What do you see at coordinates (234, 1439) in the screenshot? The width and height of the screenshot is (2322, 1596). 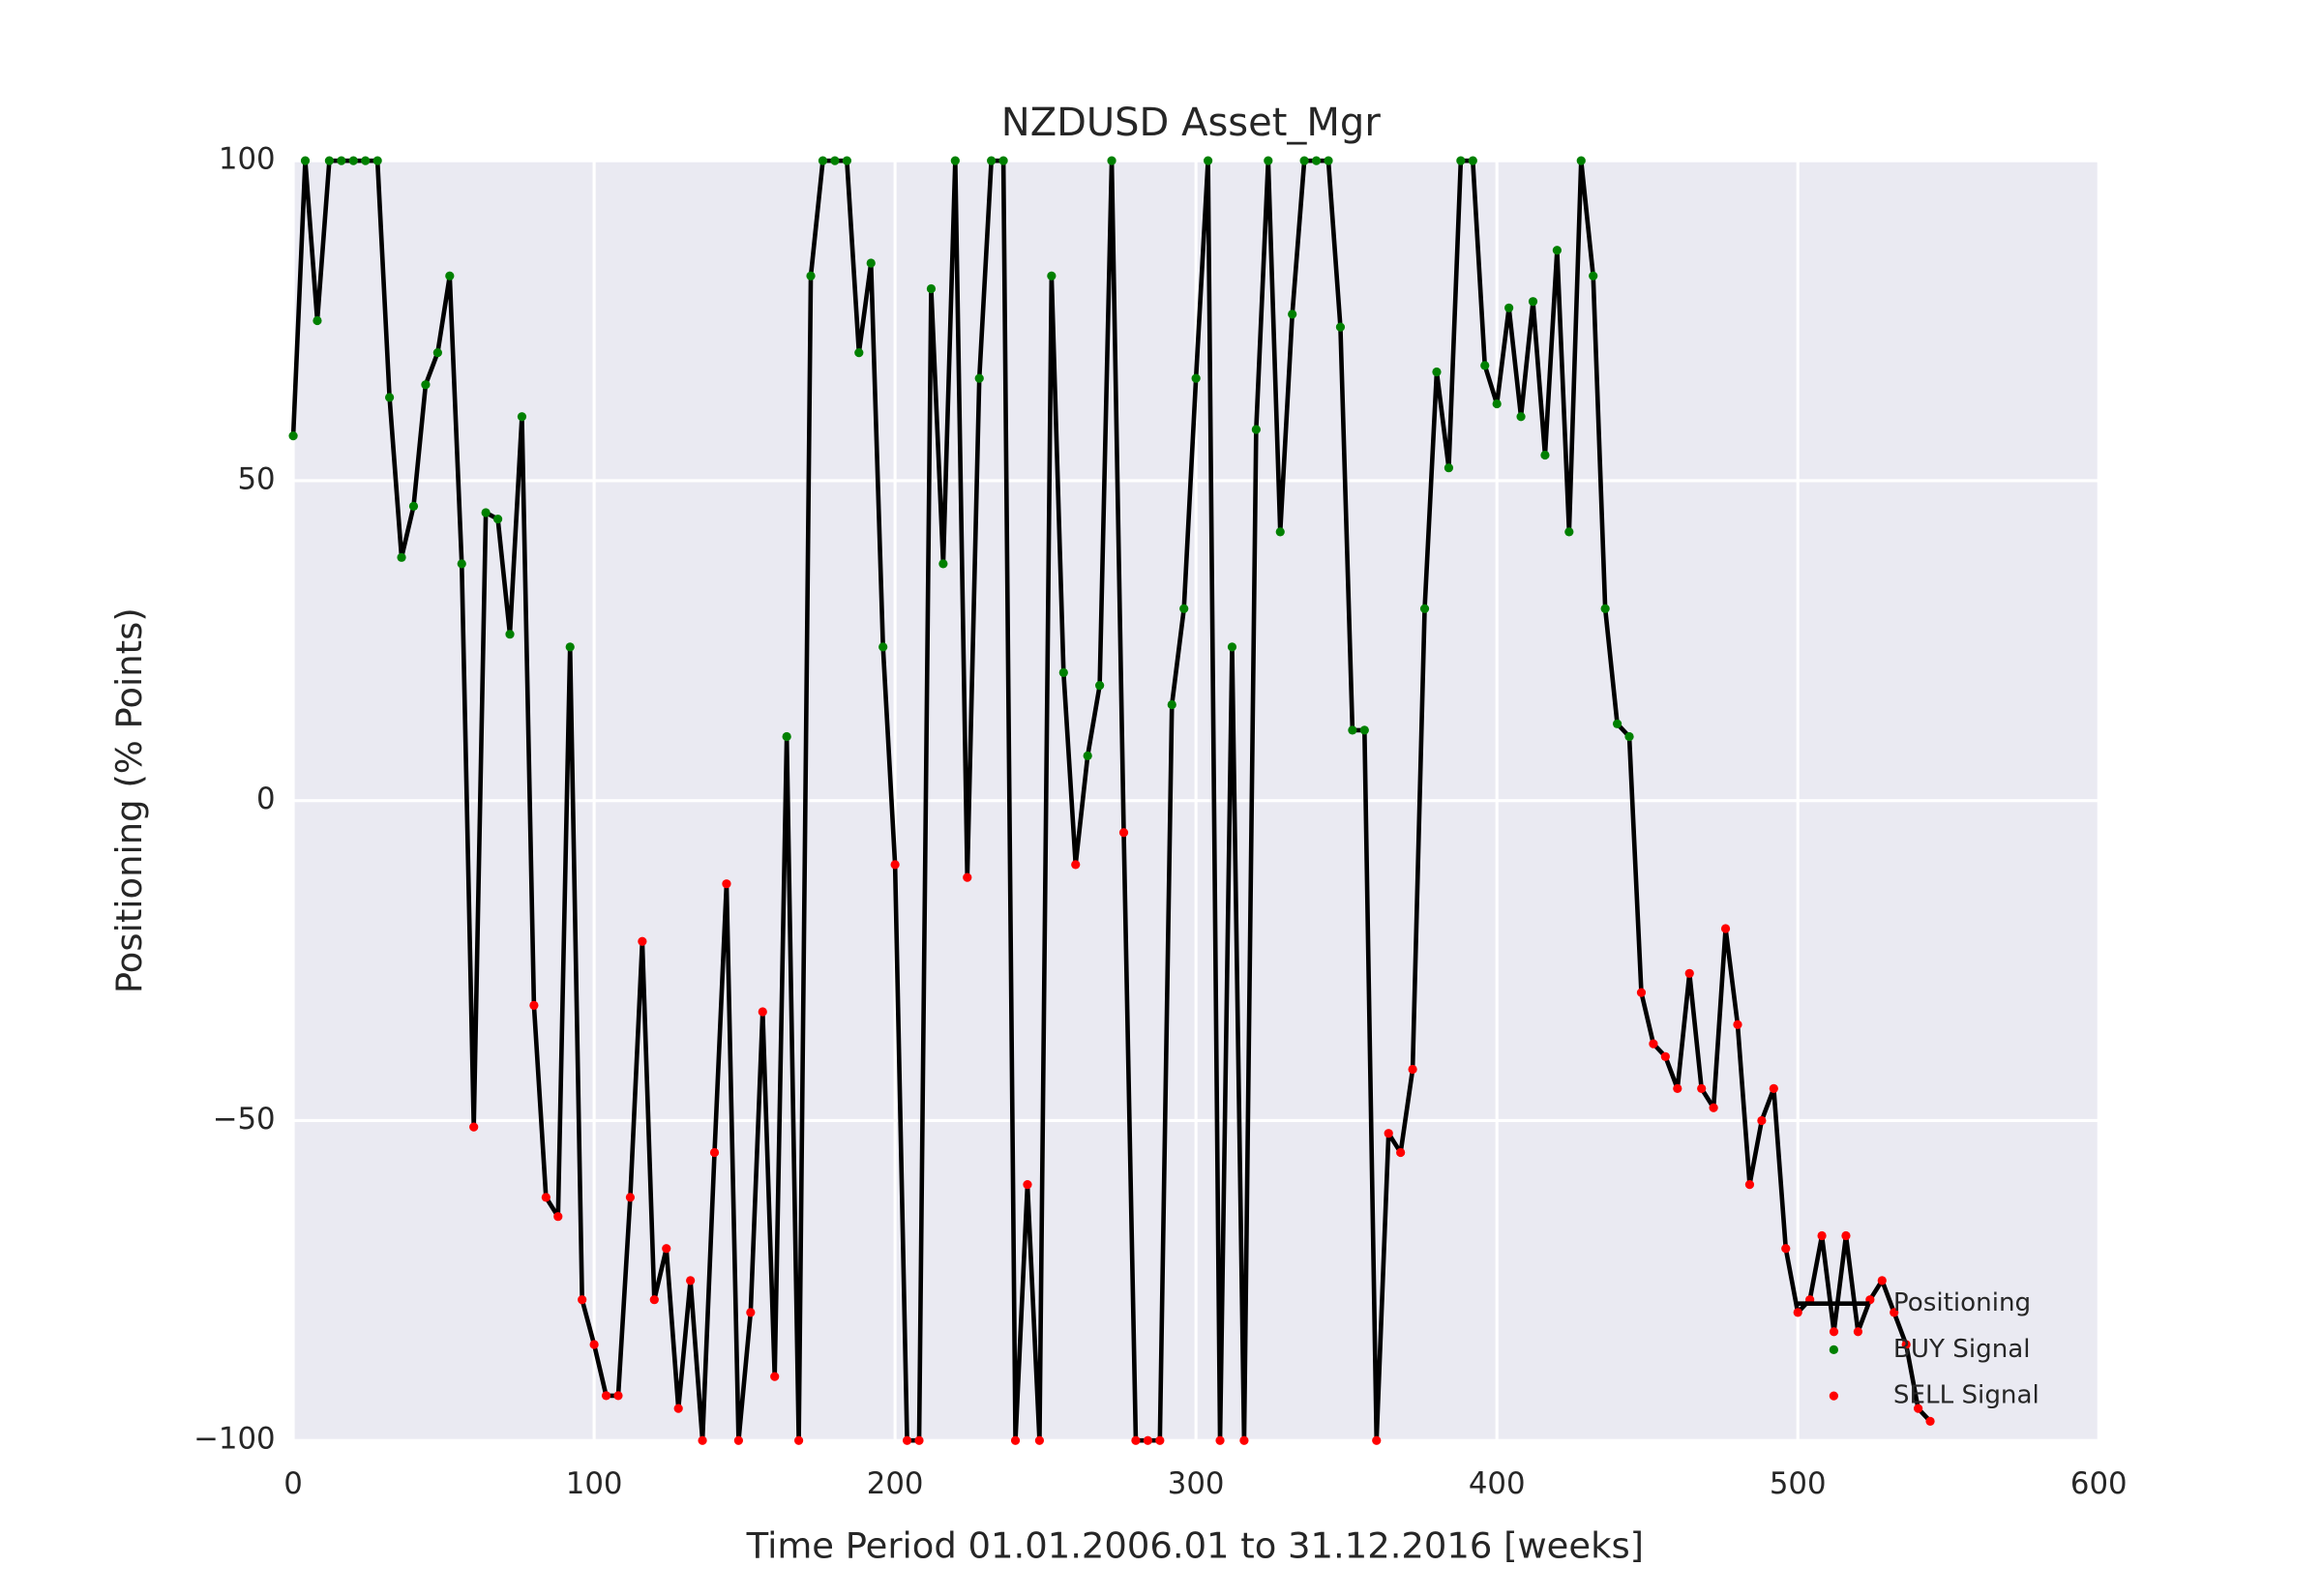 I see `y-tick-label: −100` at bounding box center [234, 1439].